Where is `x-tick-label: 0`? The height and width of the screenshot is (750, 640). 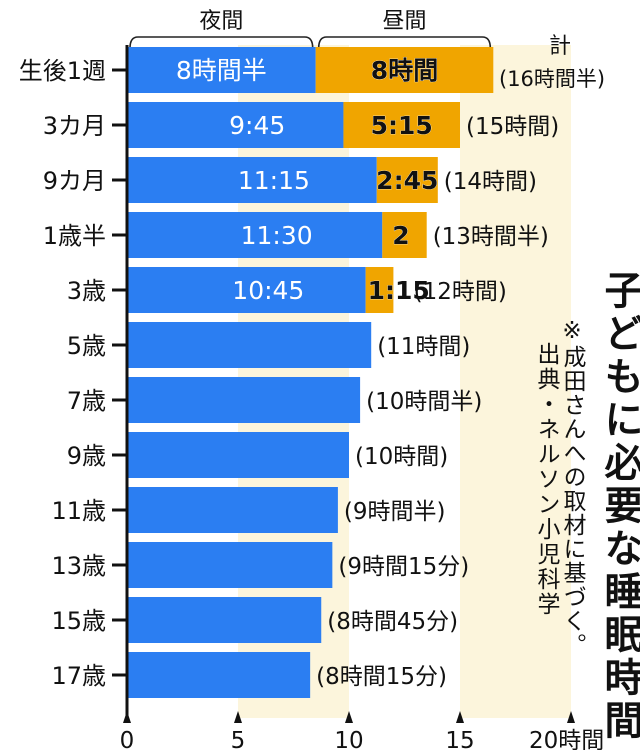 x-tick-label: 0 is located at coordinates (127, 739).